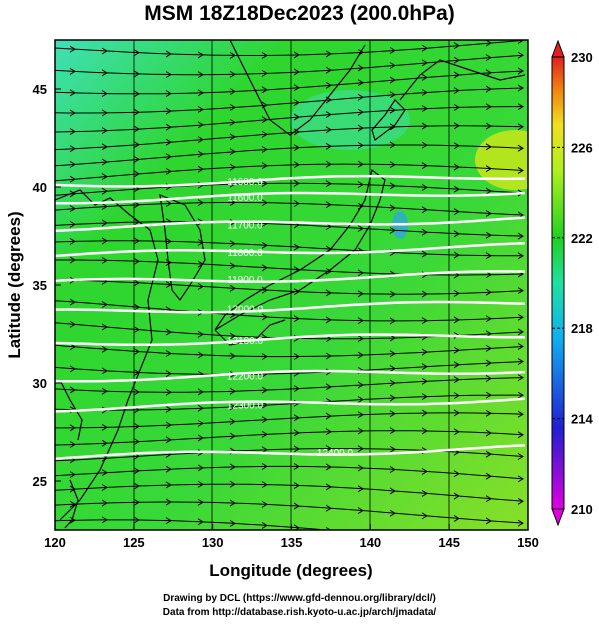 This screenshot has height=625, width=599. What do you see at coordinates (40, 383) in the screenshot?
I see `y-tick-label: 30` at bounding box center [40, 383].